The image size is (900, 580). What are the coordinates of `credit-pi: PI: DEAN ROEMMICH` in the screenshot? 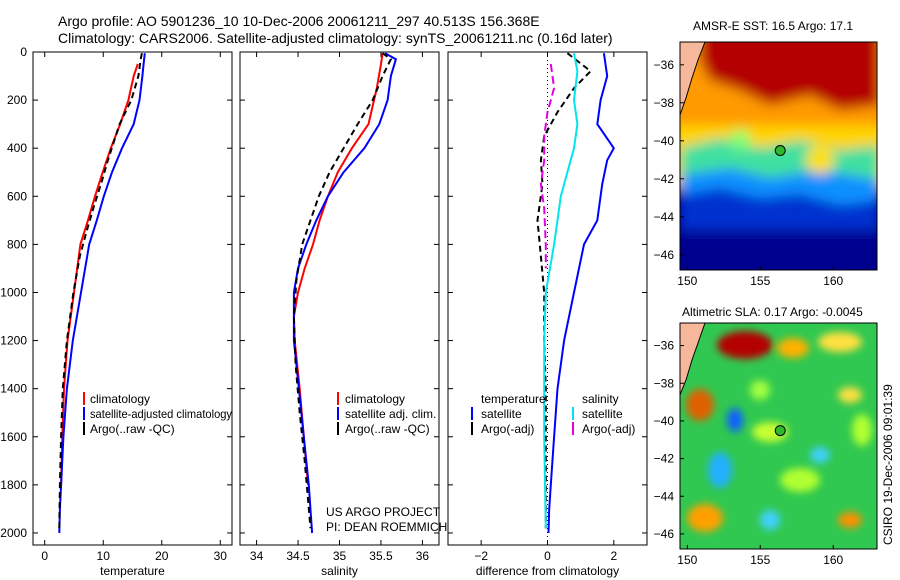 It's located at (386, 527).